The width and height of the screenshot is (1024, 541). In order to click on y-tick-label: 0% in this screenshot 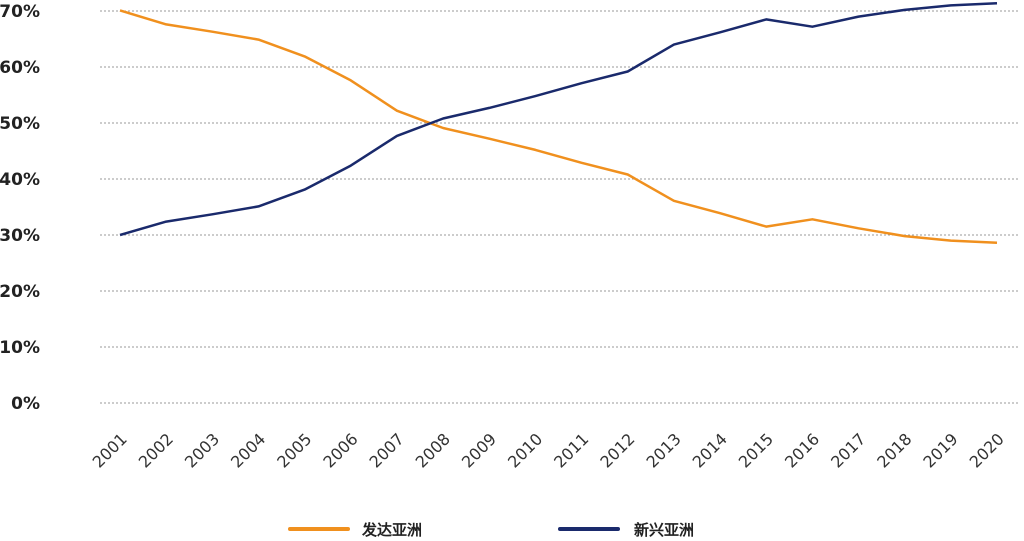, I will do `click(25, 404)`.